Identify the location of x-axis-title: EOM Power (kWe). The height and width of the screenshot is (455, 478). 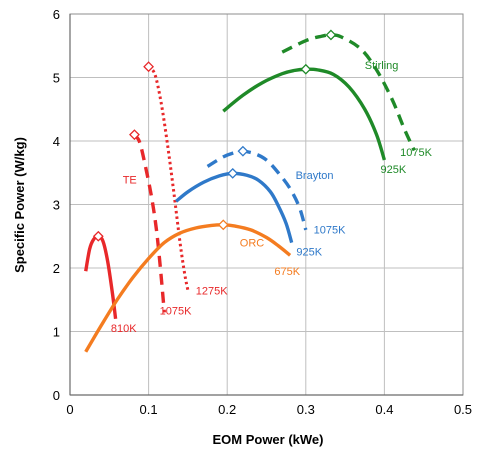
(267, 439).